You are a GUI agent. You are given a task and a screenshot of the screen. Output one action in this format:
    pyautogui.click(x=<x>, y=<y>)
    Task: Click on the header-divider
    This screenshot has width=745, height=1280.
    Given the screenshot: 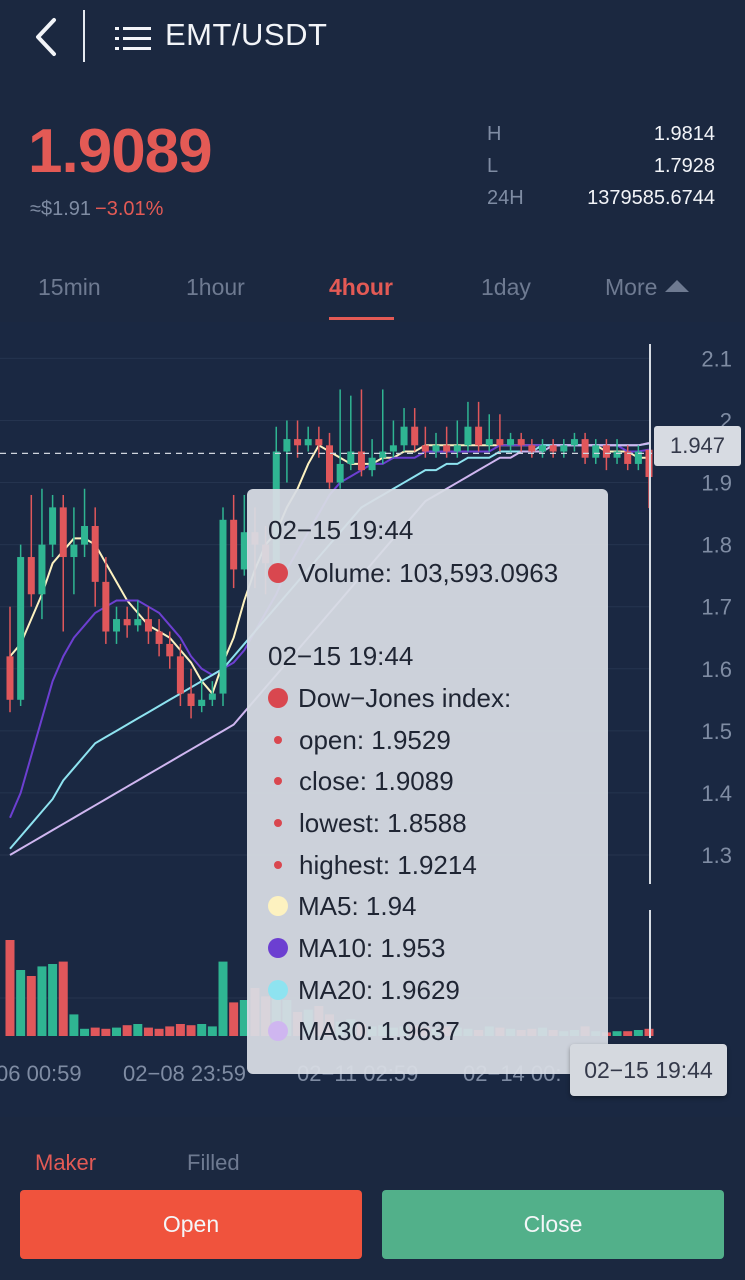 What is the action you would take?
    pyautogui.click(x=84, y=36)
    